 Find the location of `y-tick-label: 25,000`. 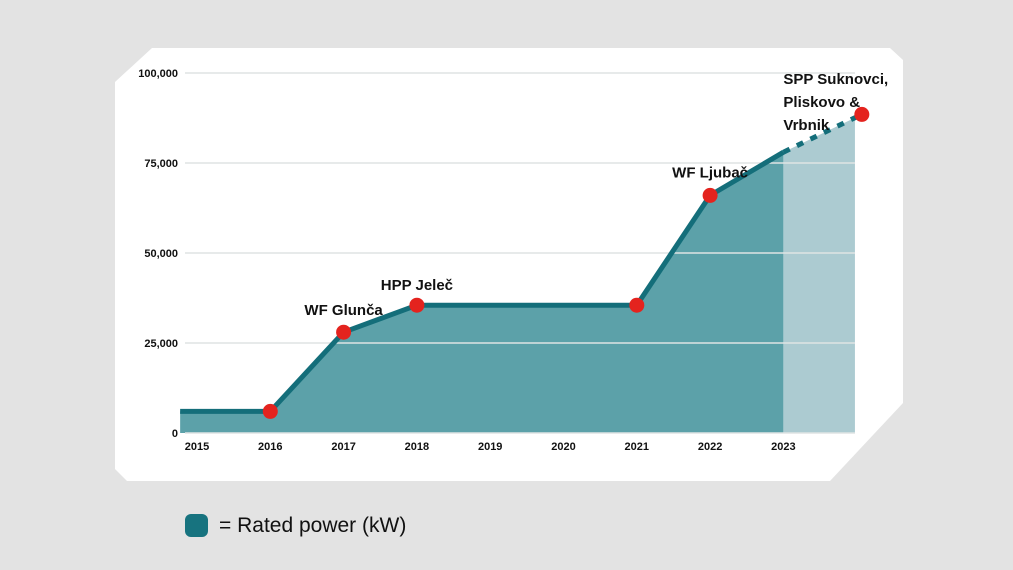

y-tick-label: 25,000 is located at coordinates (161, 344).